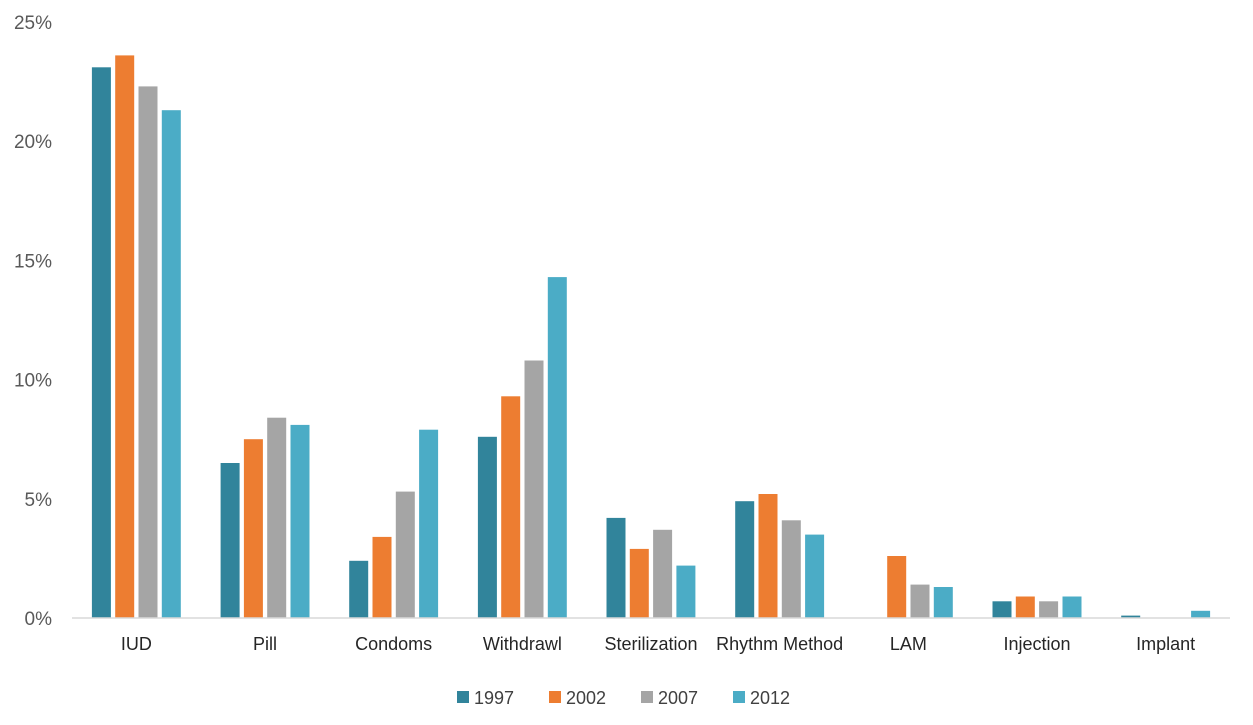 The width and height of the screenshot is (1253, 725). Describe the element at coordinates (623, 698) in the screenshot. I see `legend: 1997 2002 2007 2012` at that location.